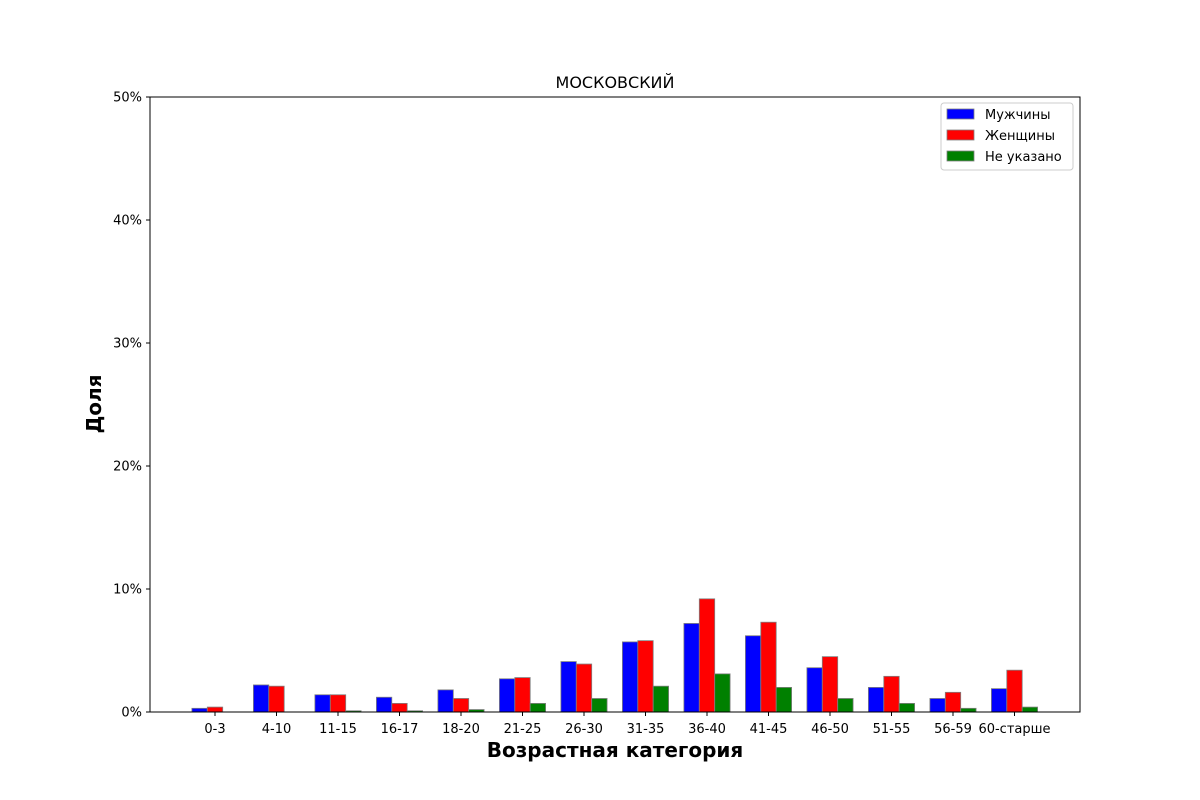  Describe the element at coordinates (461, 729) in the screenshot. I see `x-tick-label: 18-20` at that location.